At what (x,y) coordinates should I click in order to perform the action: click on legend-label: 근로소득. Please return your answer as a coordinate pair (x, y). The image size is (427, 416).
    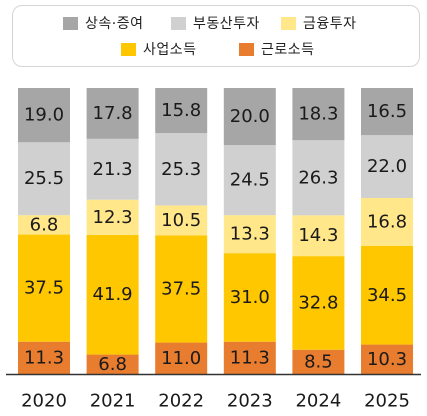
    Looking at the image, I should click on (288, 50).